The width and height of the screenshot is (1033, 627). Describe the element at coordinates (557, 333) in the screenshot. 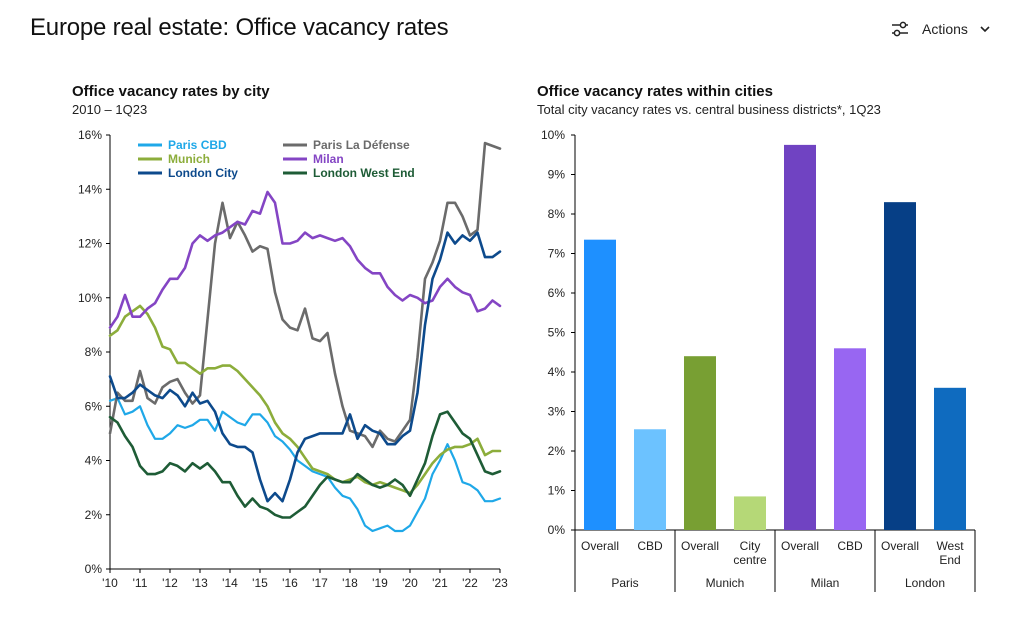

I see `y-tick-label: 5%` at that location.